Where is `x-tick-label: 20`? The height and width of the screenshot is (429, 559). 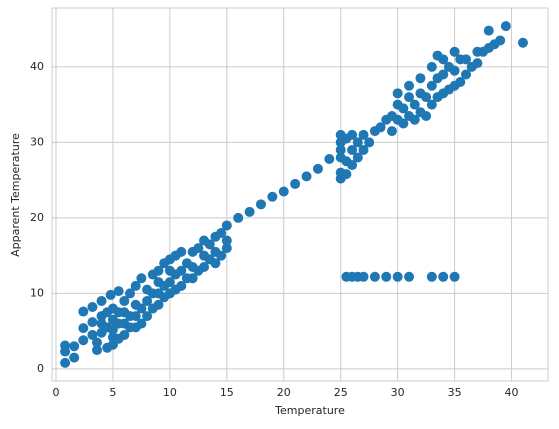
x-tick-label: 20 is located at coordinates (284, 392).